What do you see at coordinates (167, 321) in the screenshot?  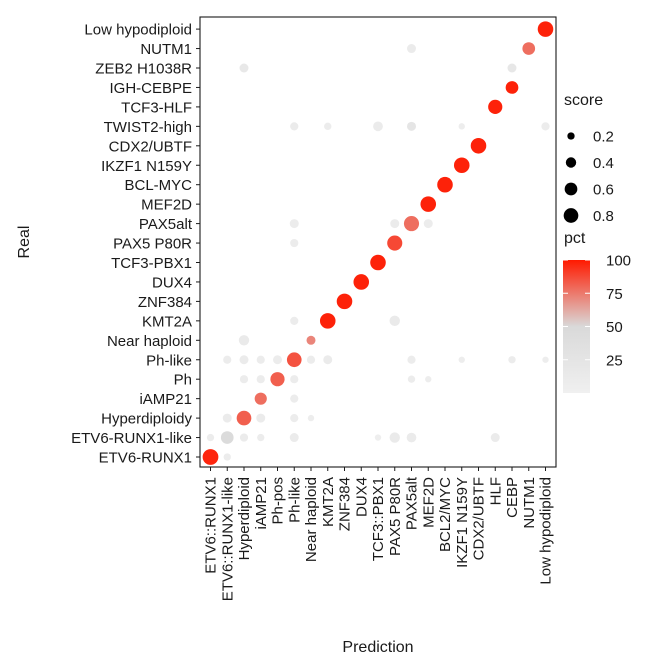 I see `y-tick-label: KMT2A` at bounding box center [167, 321].